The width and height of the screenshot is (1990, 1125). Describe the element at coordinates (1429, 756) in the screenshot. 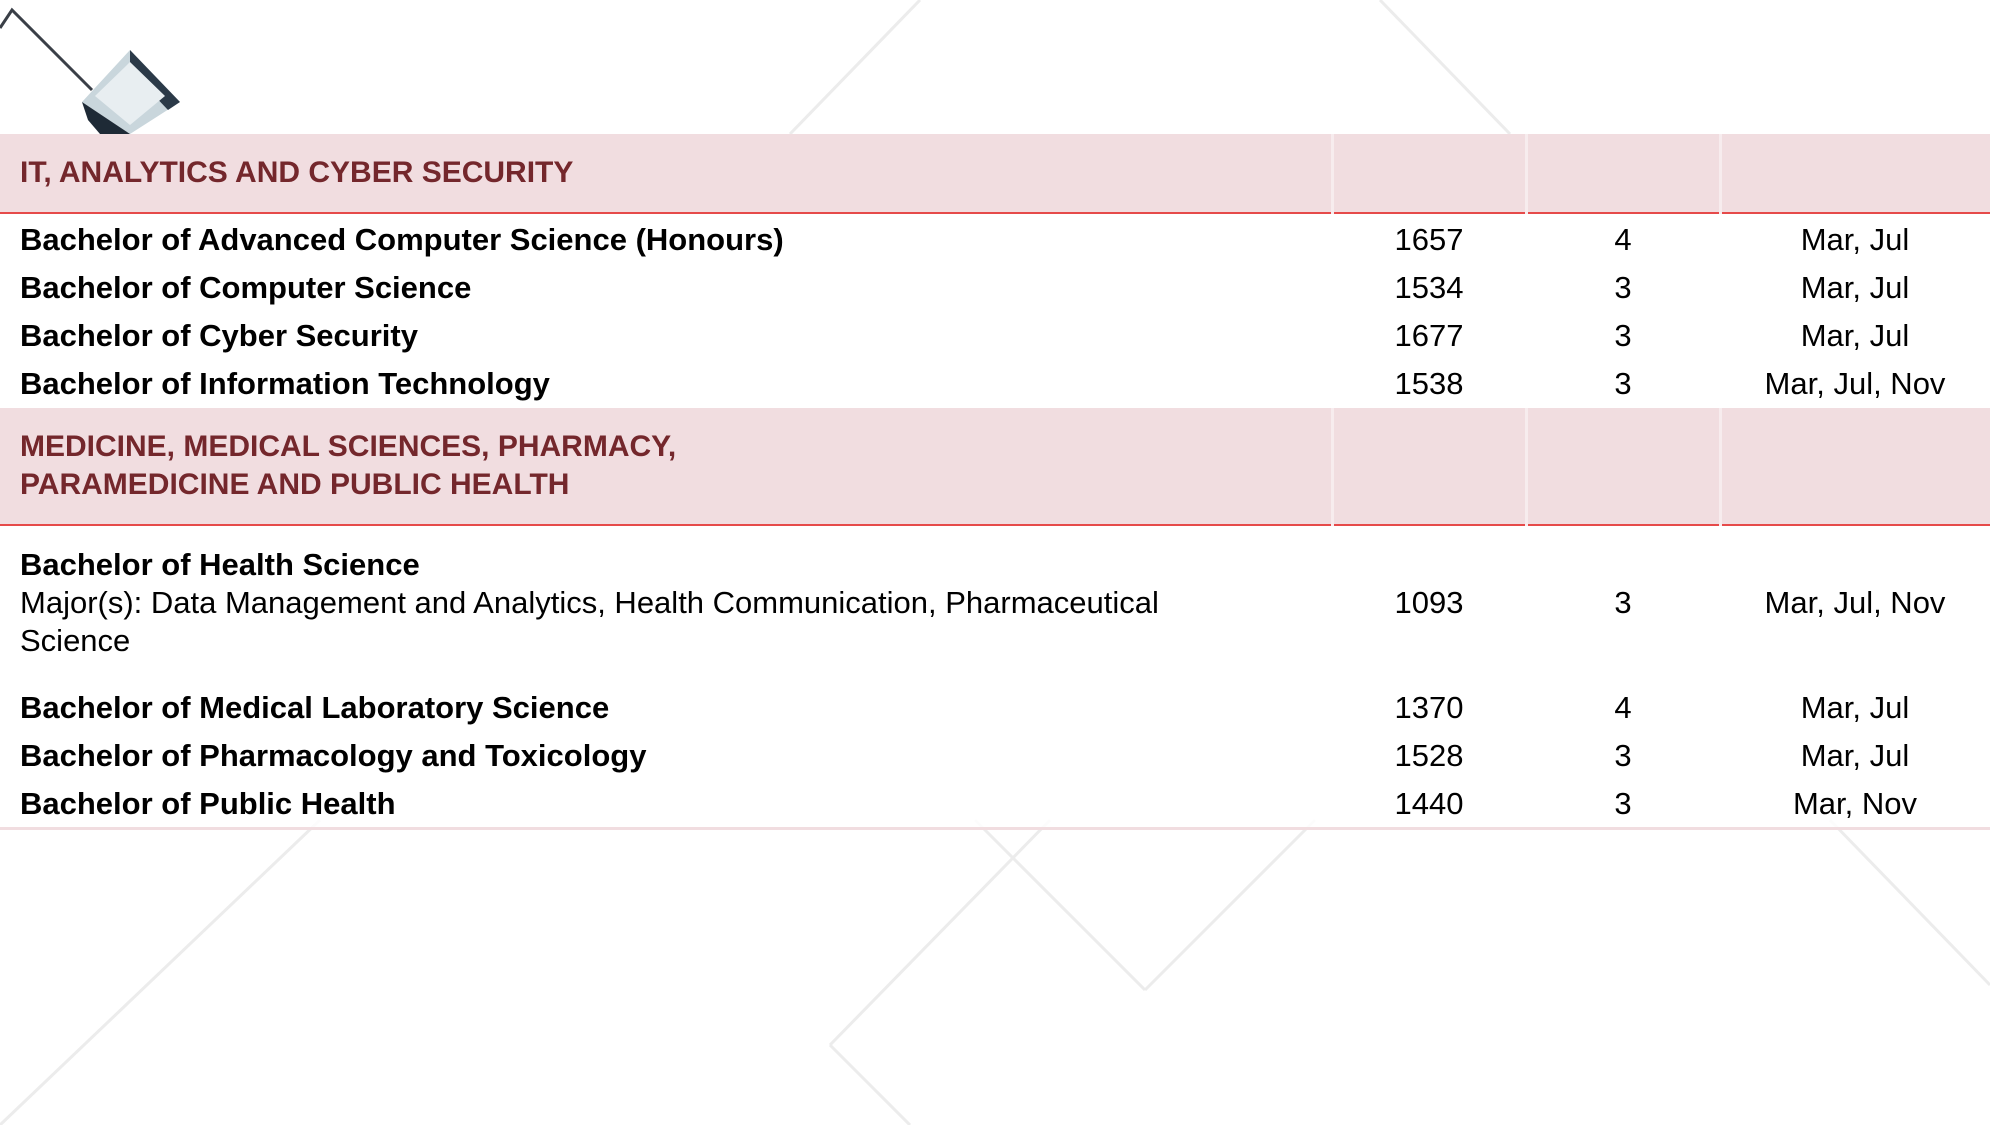

I see `course-code: 1528` at that location.